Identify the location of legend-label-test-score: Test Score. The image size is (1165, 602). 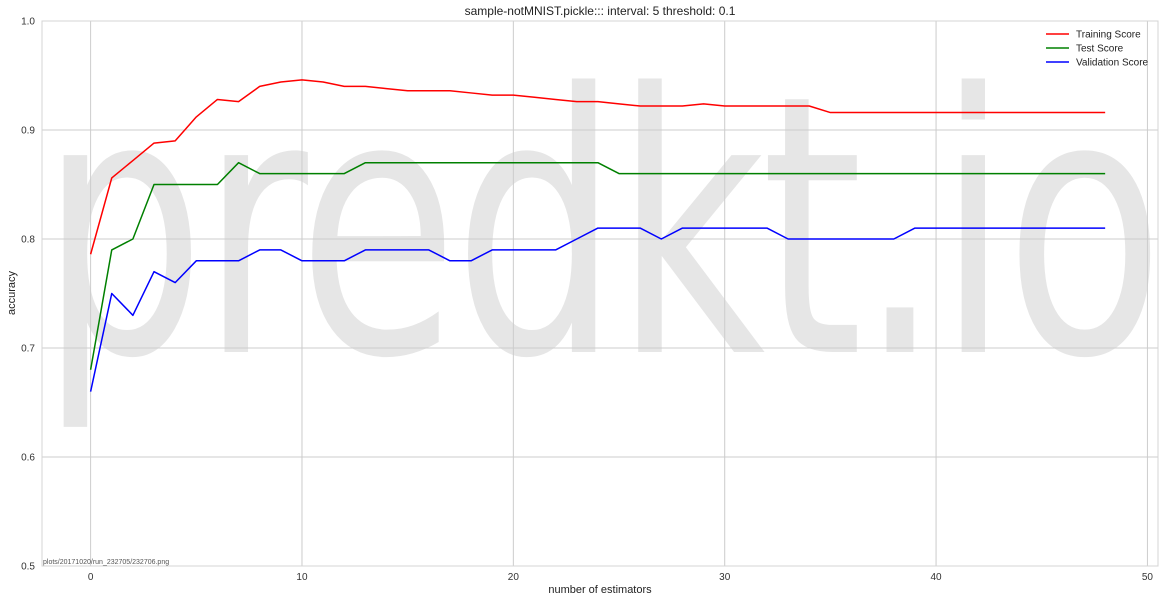
(1100, 49).